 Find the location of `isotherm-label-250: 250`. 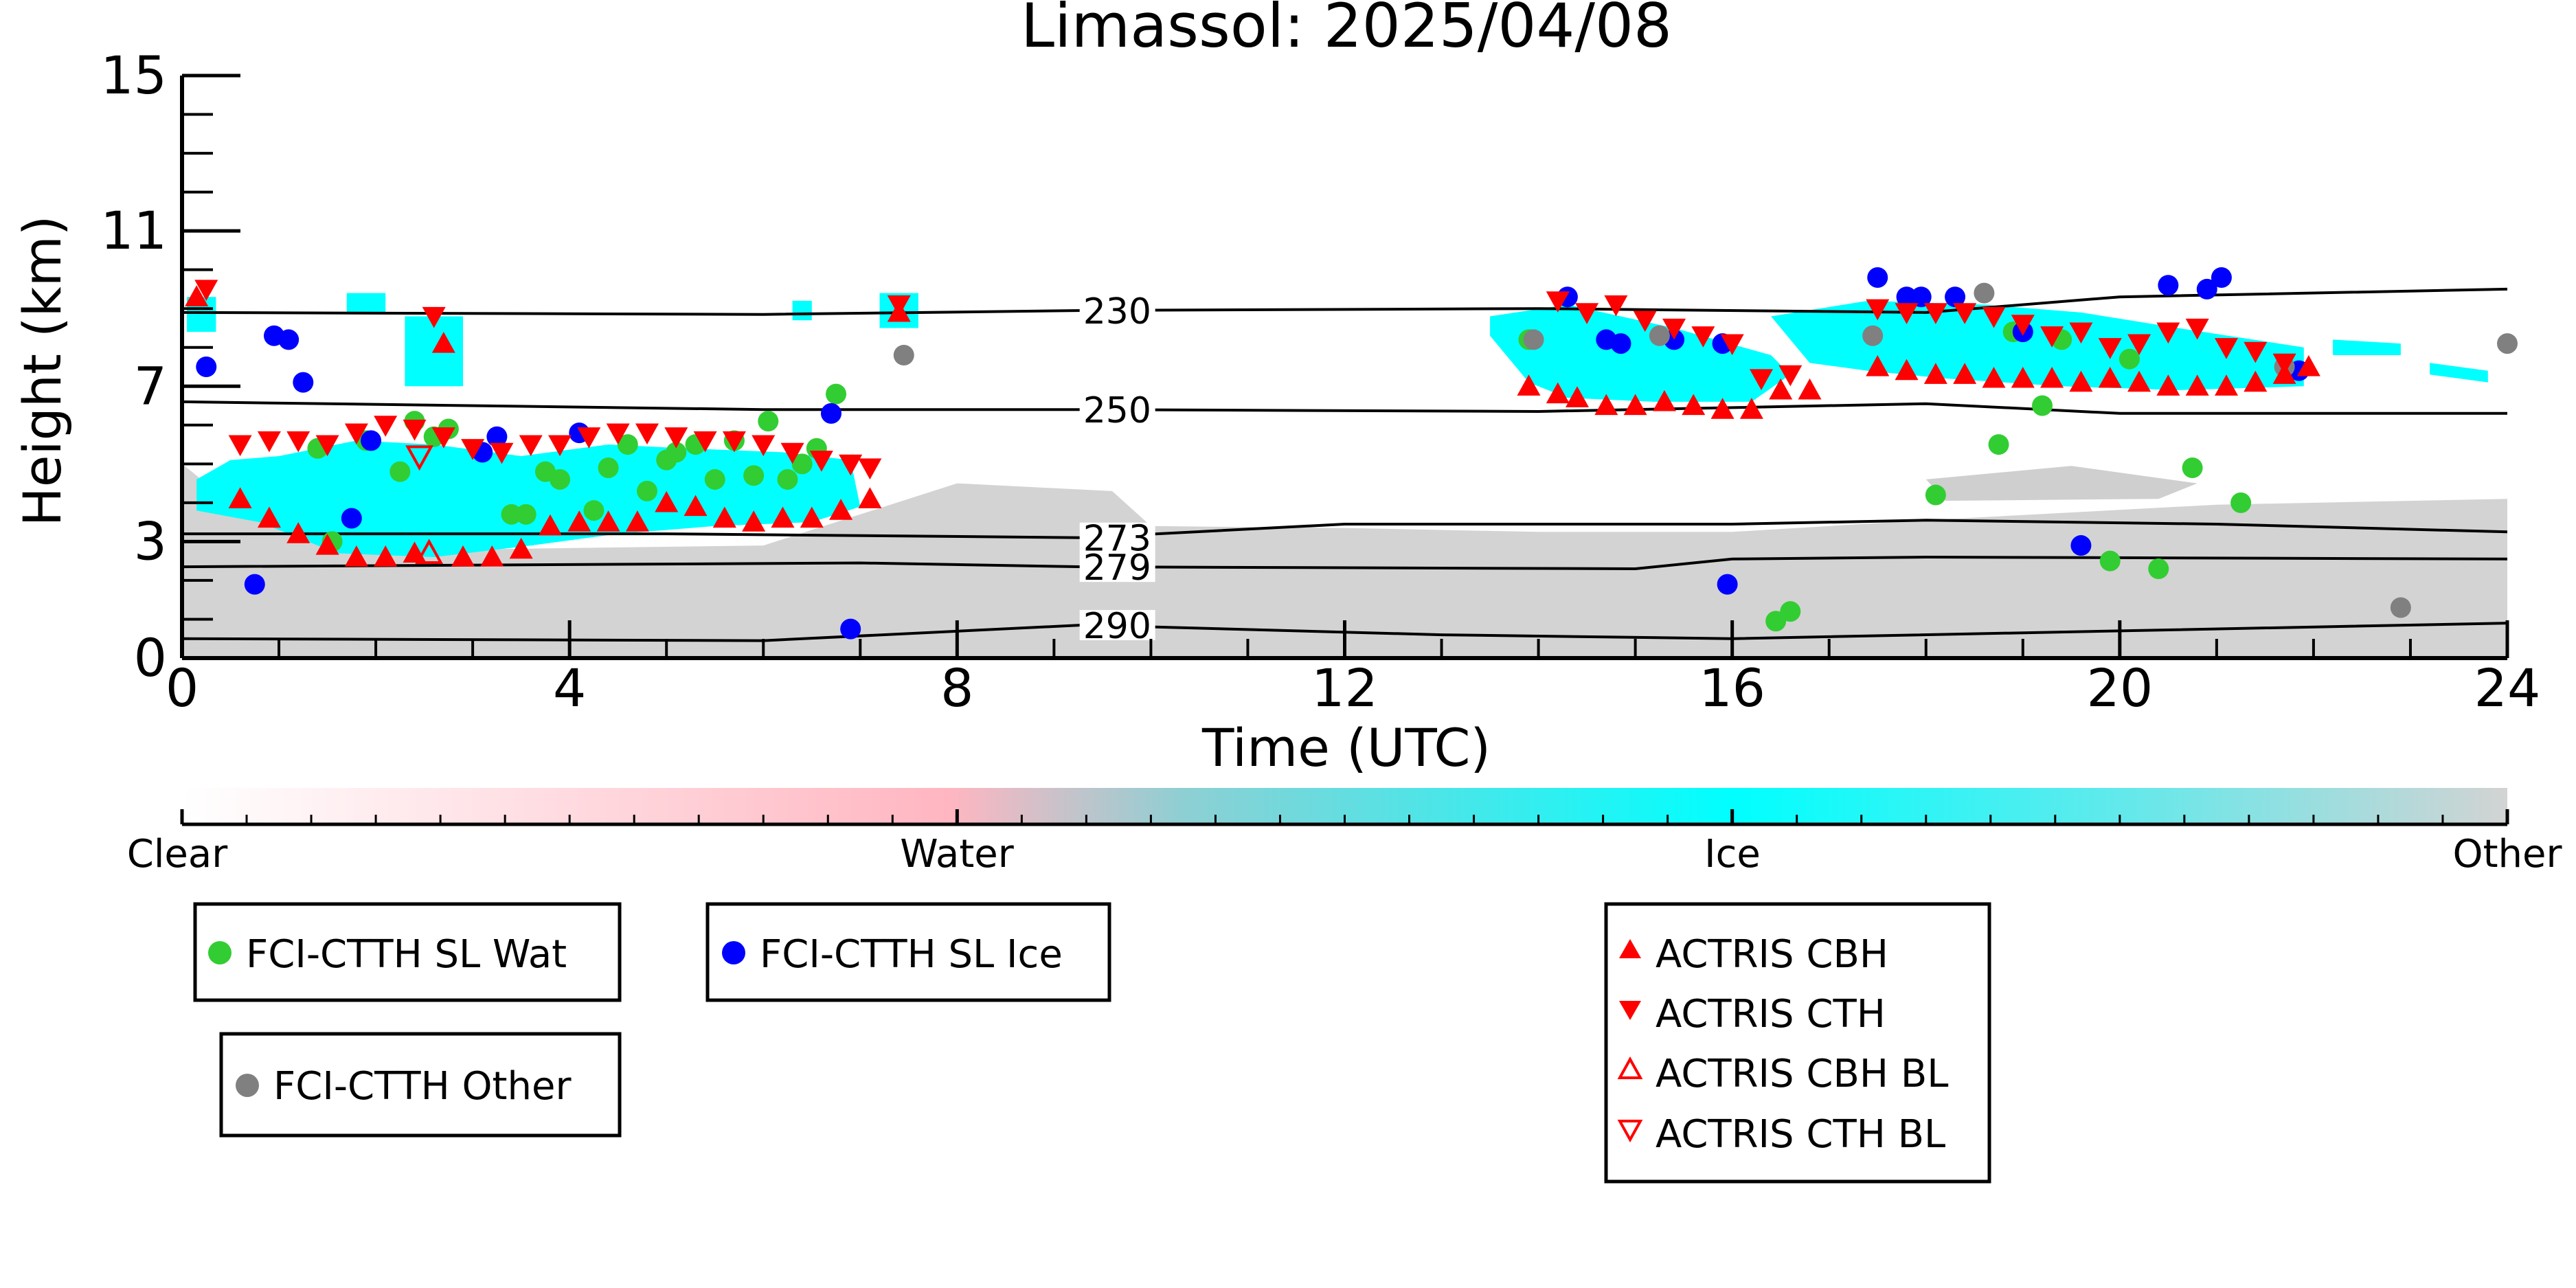

isotherm-label-250: 250 is located at coordinates (1117, 410).